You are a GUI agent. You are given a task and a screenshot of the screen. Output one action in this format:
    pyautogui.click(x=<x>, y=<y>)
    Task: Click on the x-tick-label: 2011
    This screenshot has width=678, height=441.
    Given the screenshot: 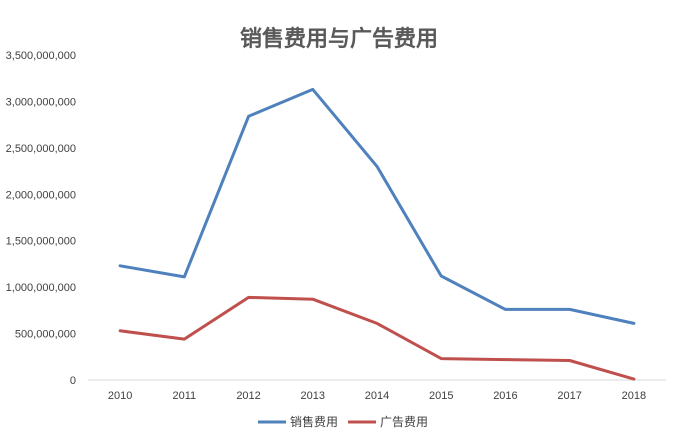 What is the action you would take?
    pyautogui.click(x=185, y=396)
    